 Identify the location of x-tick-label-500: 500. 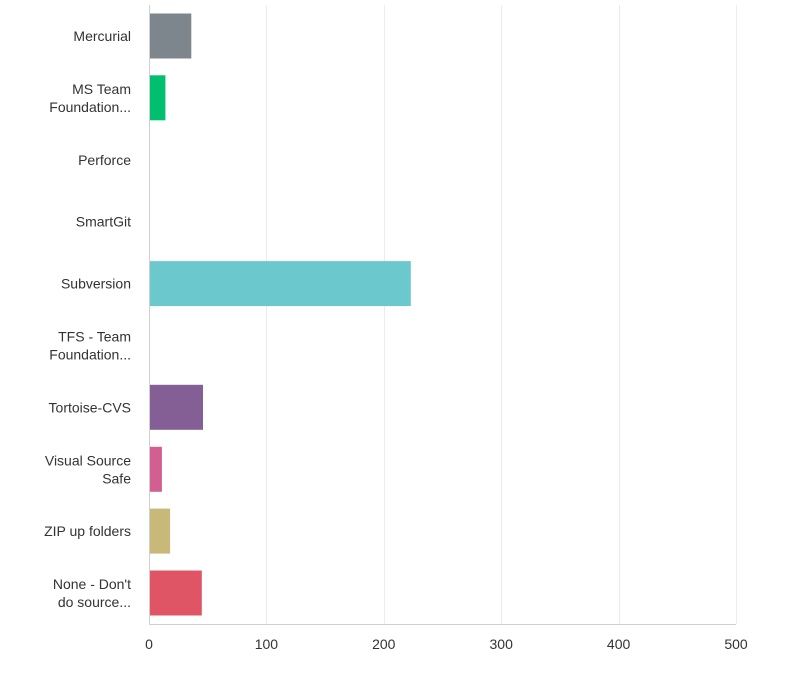
(736, 644).